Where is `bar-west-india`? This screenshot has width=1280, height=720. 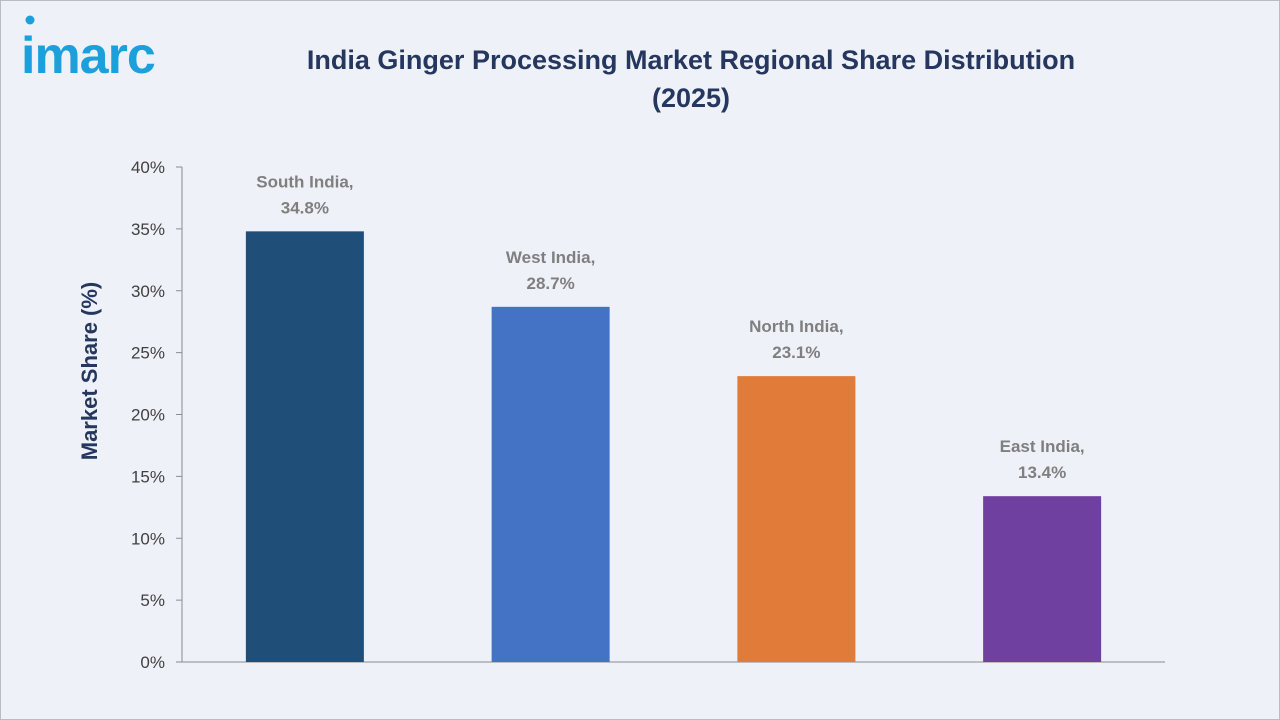
bar-west-india is located at coordinates (550, 484).